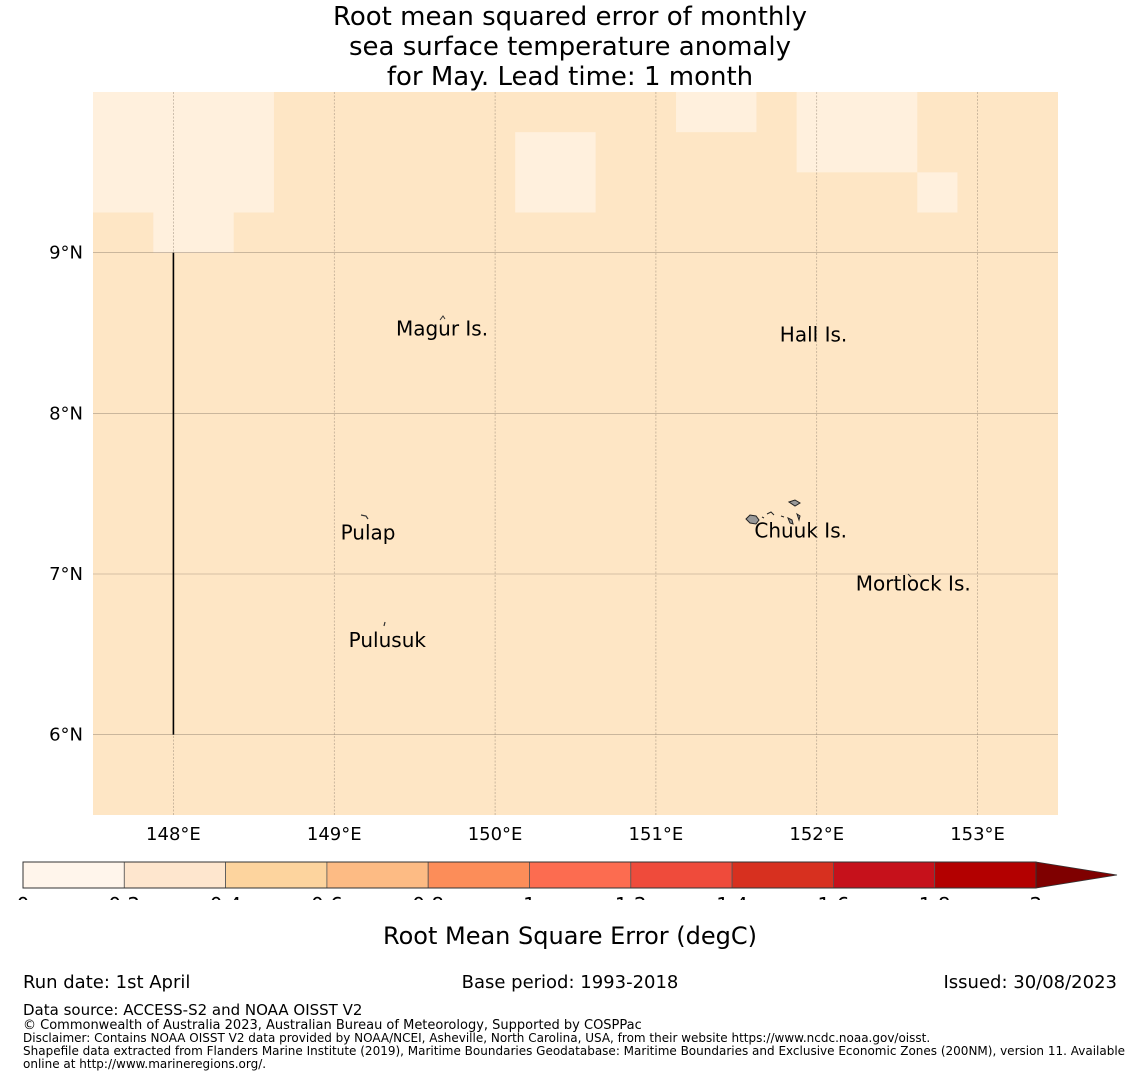 The image size is (1140, 1080). Describe the element at coordinates (107, 982) in the screenshot. I see `run-date: Run date: 1st April` at that location.